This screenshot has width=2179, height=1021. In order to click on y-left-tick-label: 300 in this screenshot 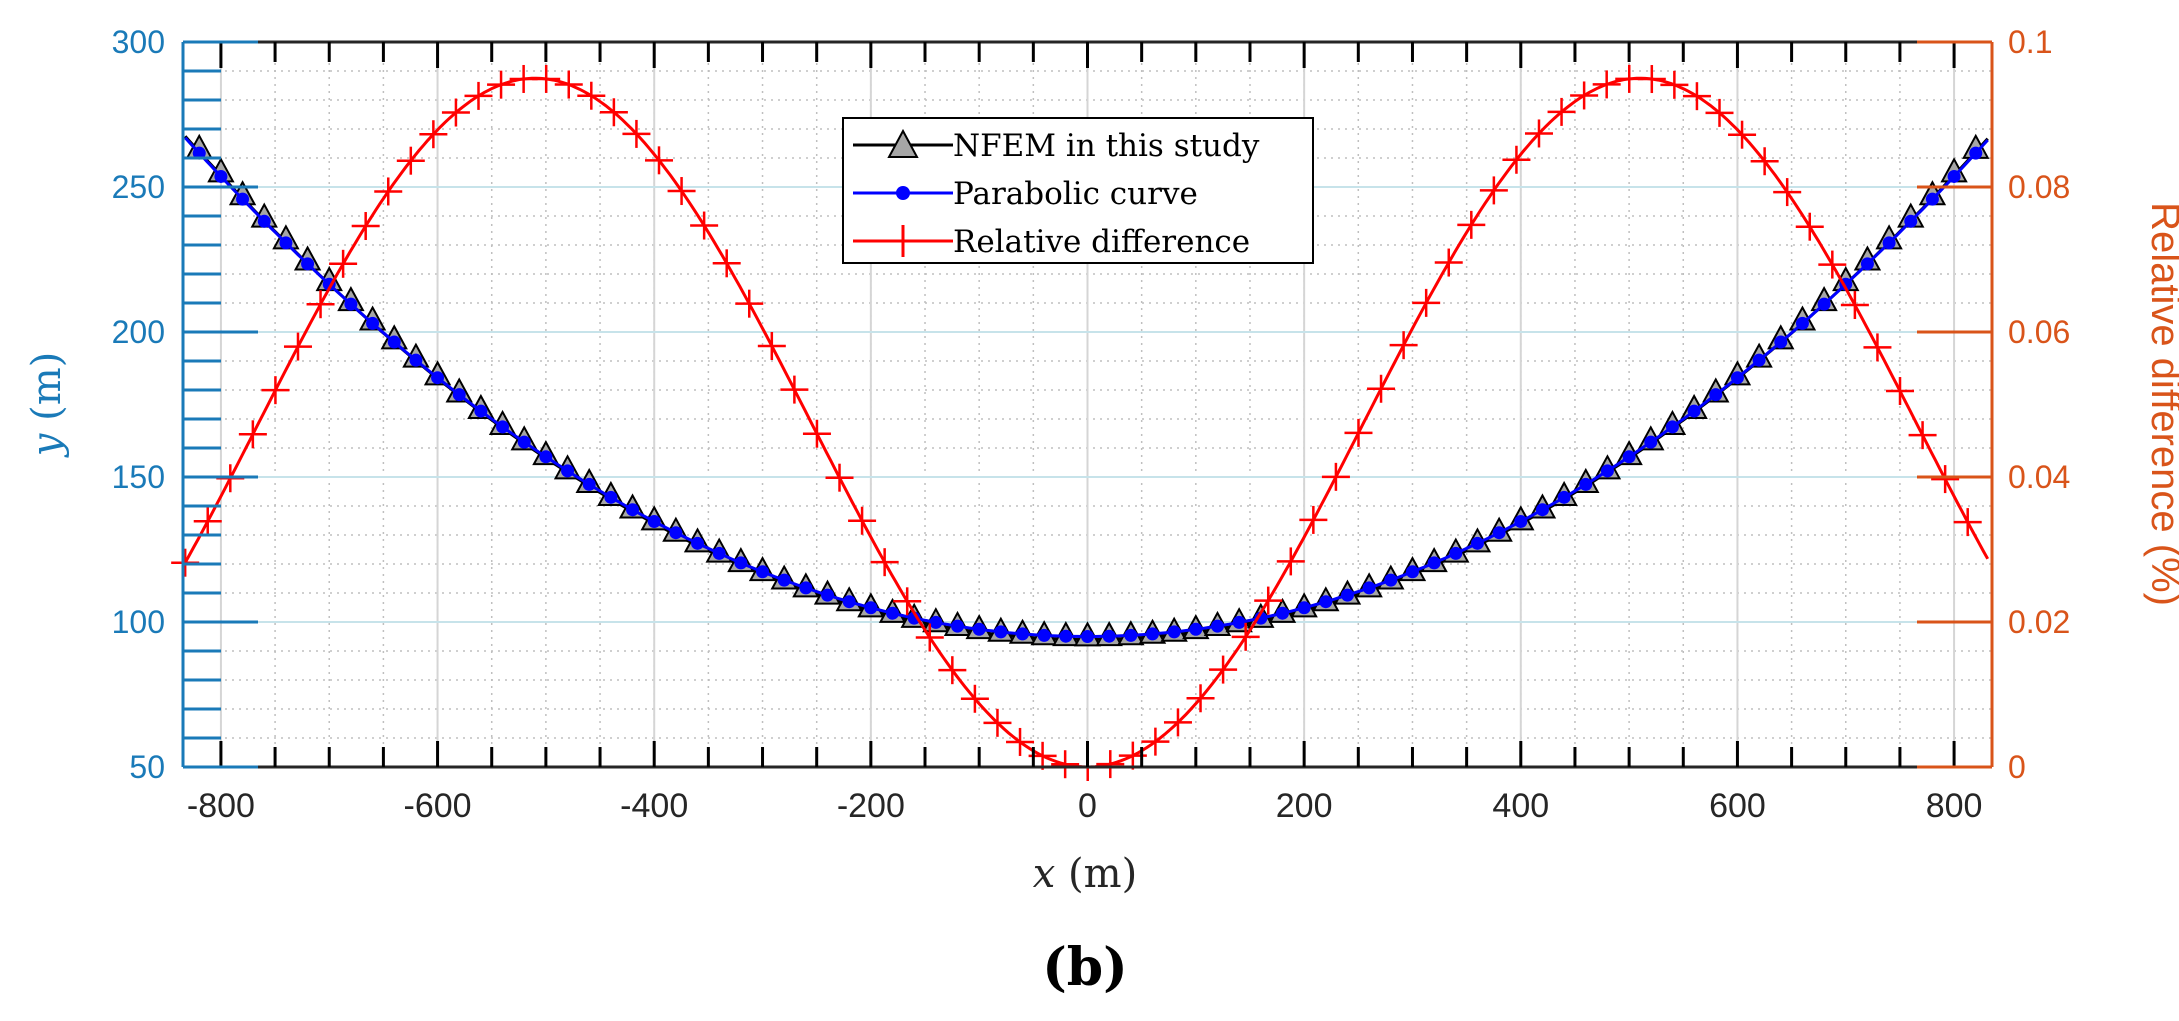, I will do `click(138, 42)`.